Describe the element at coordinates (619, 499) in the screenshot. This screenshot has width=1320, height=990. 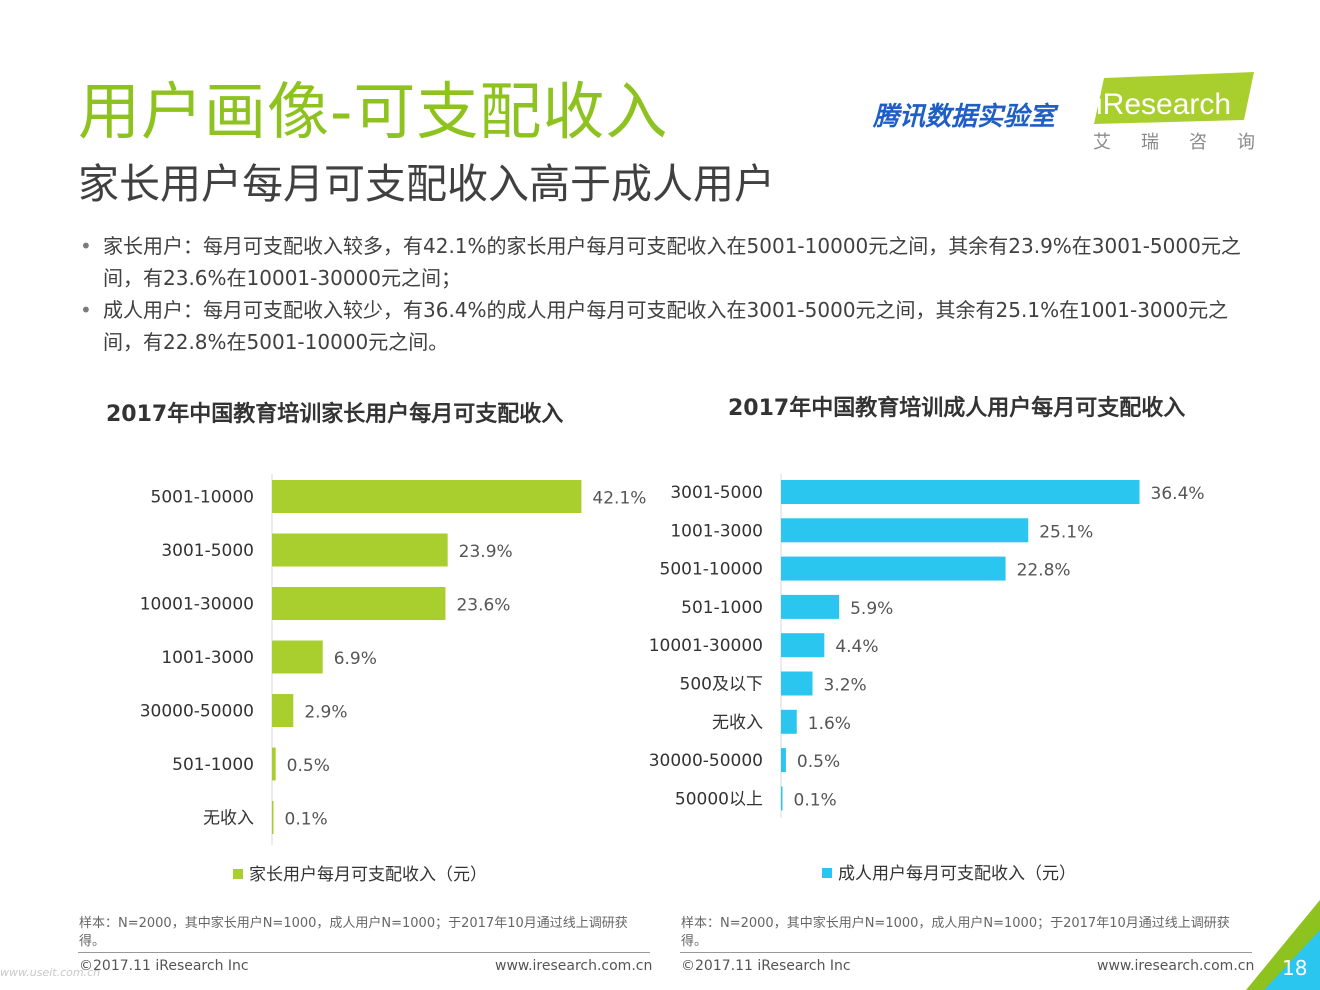
I see `parent-value-label: 42.1%` at that location.